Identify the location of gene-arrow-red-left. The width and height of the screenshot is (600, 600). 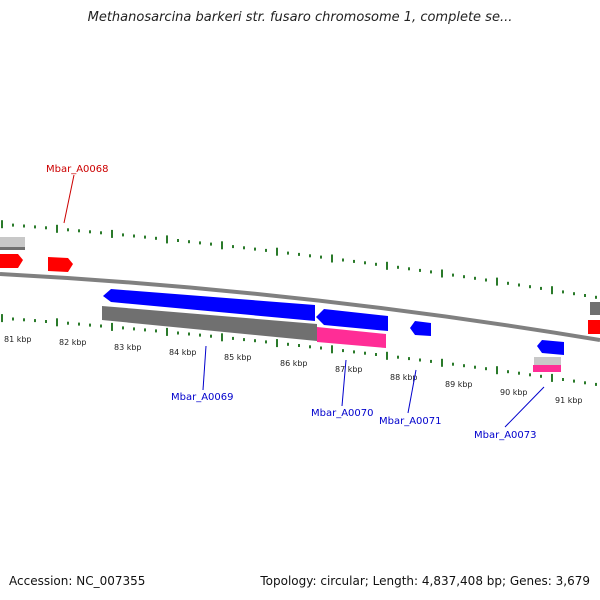
(11, 261).